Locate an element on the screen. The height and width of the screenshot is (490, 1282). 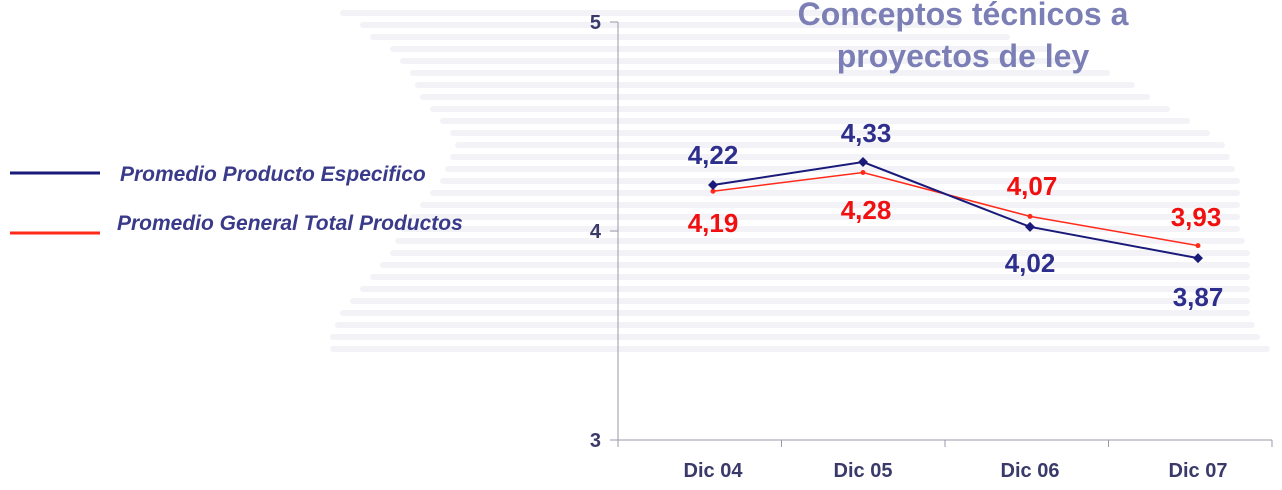
data-label-series-2-1: 4,28 is located at coordinates (866, 210).